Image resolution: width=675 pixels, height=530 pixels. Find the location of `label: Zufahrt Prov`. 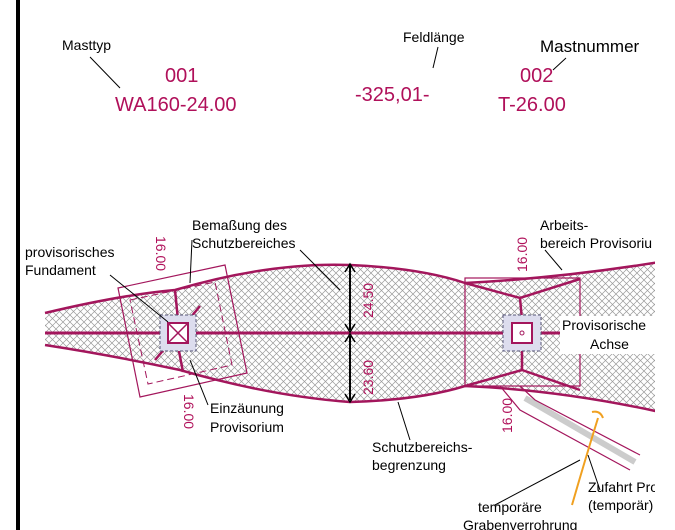

label: Zufahrt Prov is located at coordinates (626, 487).